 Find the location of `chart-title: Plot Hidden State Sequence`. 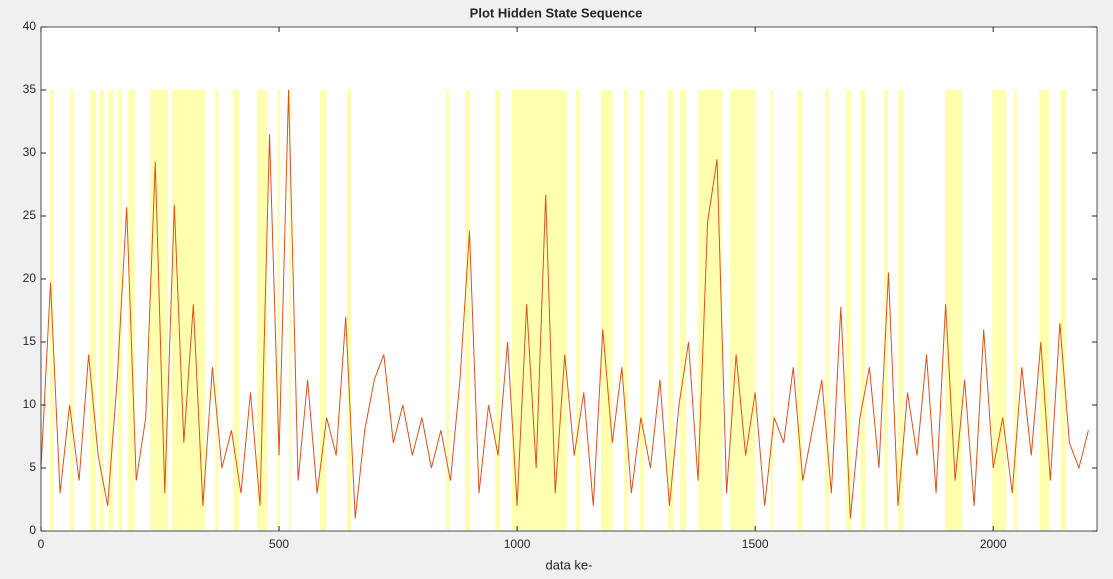

chart-title: Plot Hidden State Sequence is located at coordinates (556, 12).